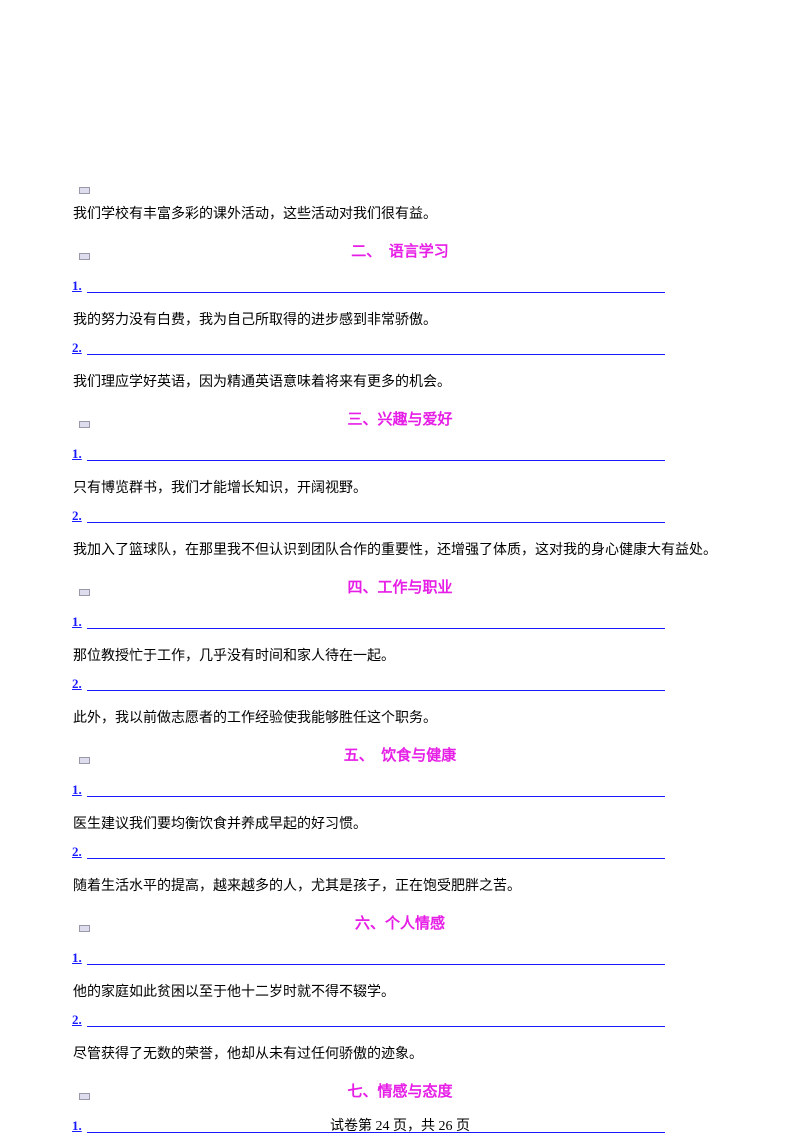 This screenshot has height=1135, width=800. I want to click on sentence: 随着生活水平的提高，越来越多的人，尤其是孩子，正在饱受肥胖之苦。, so click(297, 886).